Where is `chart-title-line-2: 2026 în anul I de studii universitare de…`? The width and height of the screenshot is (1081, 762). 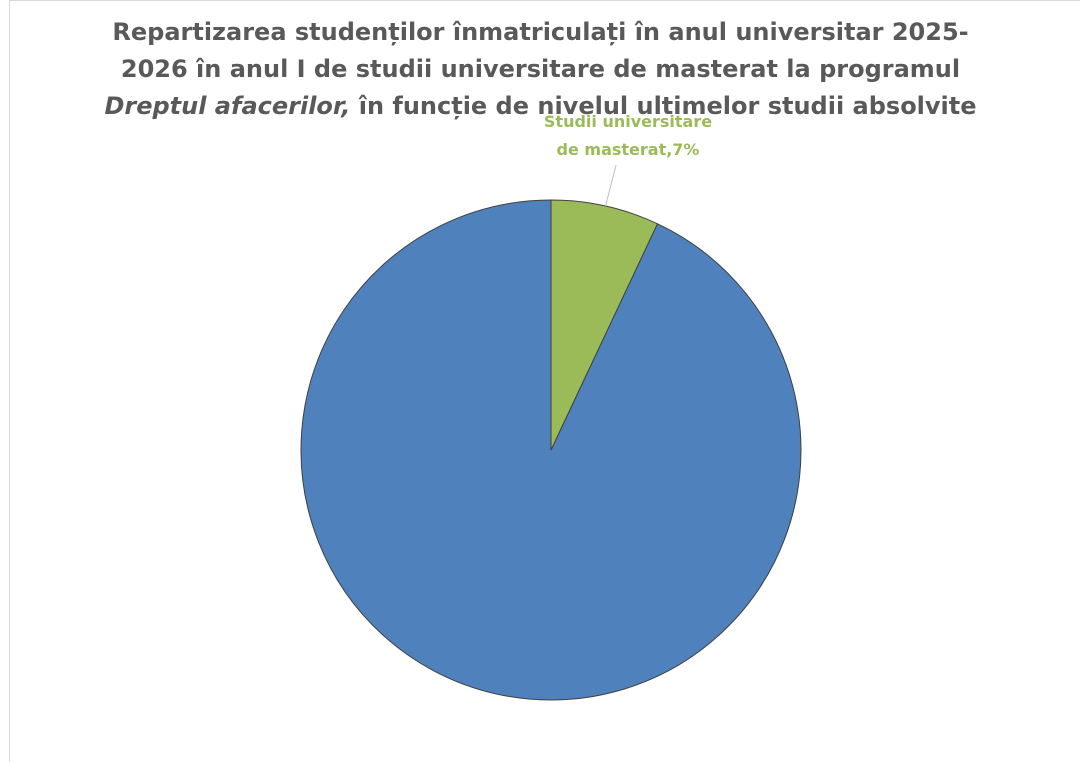 chart-title-line-2: 2026 în anul I de studii universitare de… is located at coordinates (540, 69).